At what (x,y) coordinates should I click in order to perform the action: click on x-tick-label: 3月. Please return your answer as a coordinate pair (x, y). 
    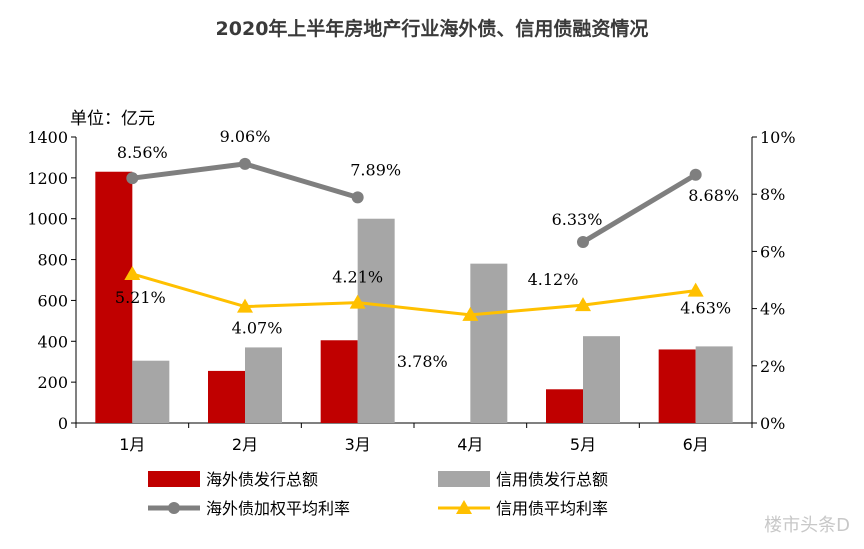
    Looking at the image, I should click on (358, 444).